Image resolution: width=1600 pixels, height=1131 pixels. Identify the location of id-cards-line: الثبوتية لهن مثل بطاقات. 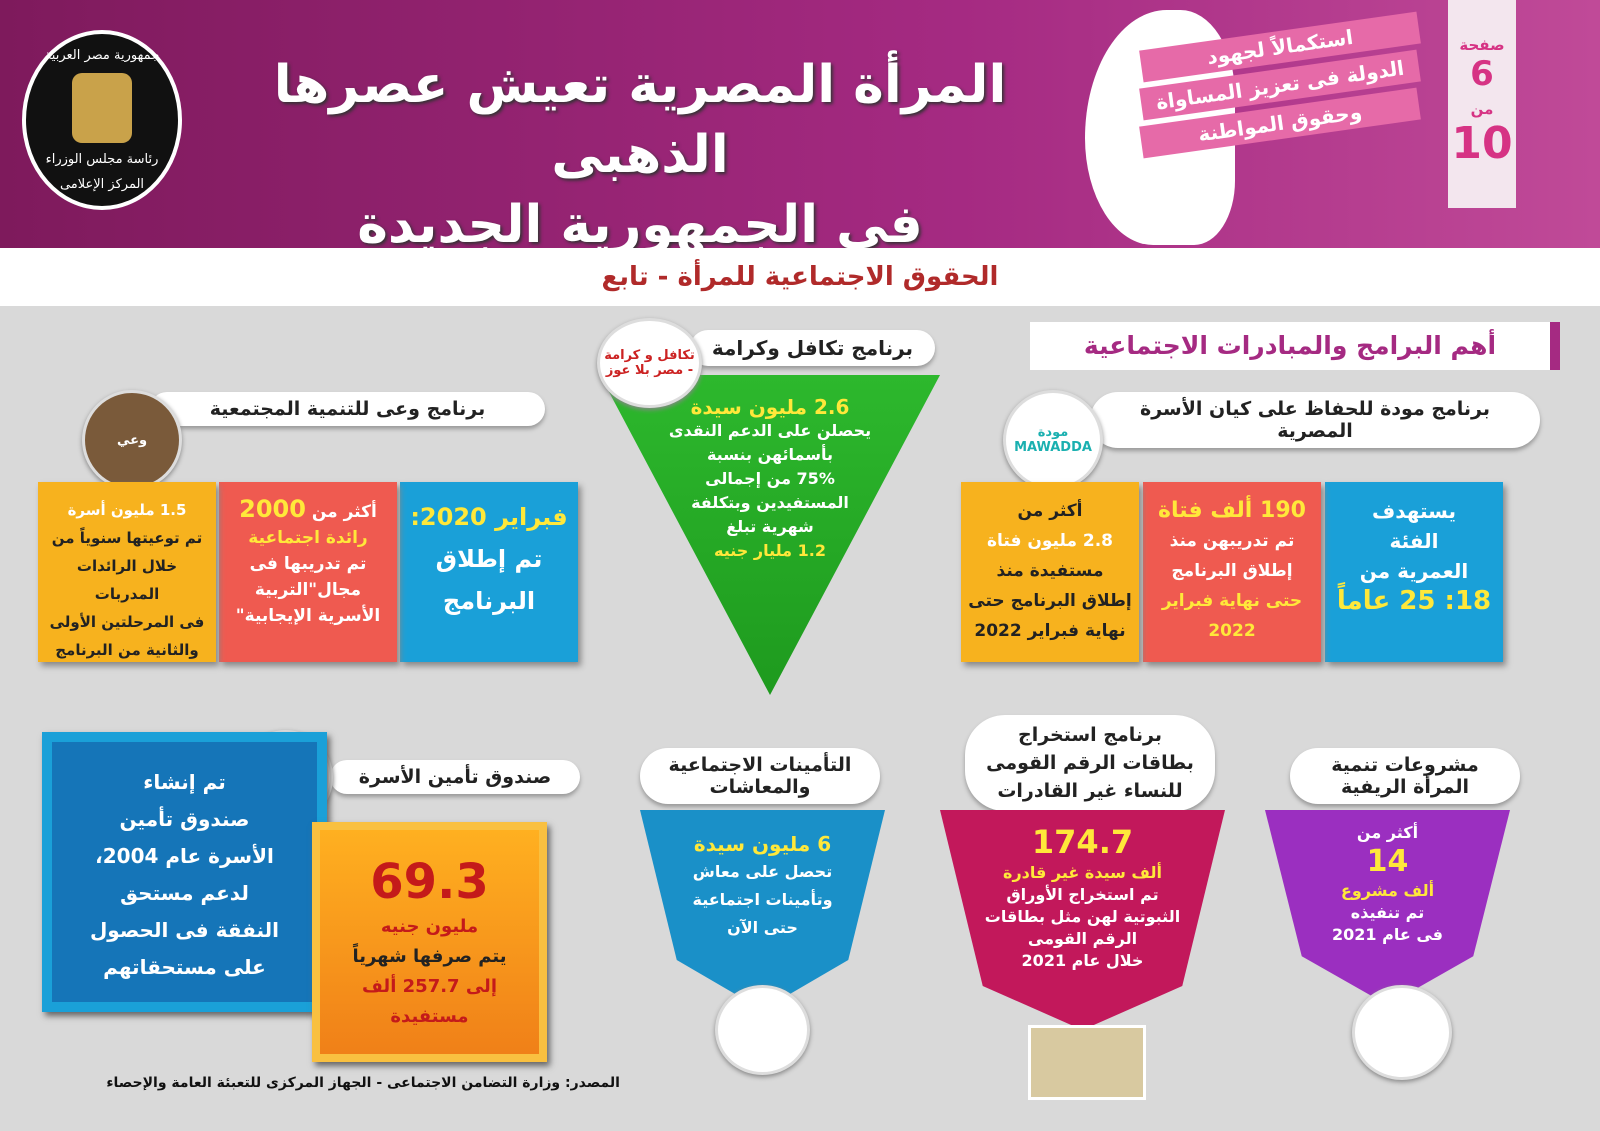
(1082, 916).